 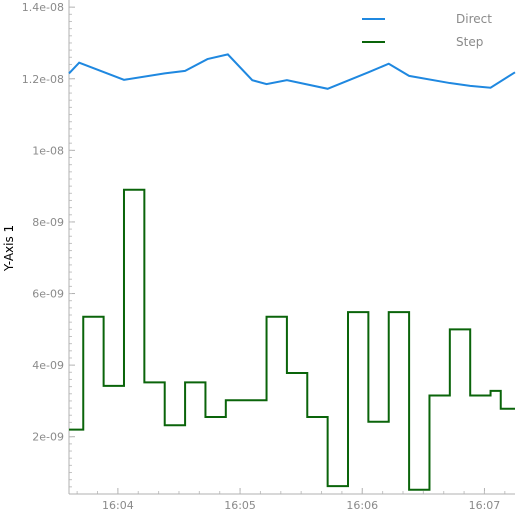 I want to click on x-tick-label: 16:04, so click(x=118, y=505).